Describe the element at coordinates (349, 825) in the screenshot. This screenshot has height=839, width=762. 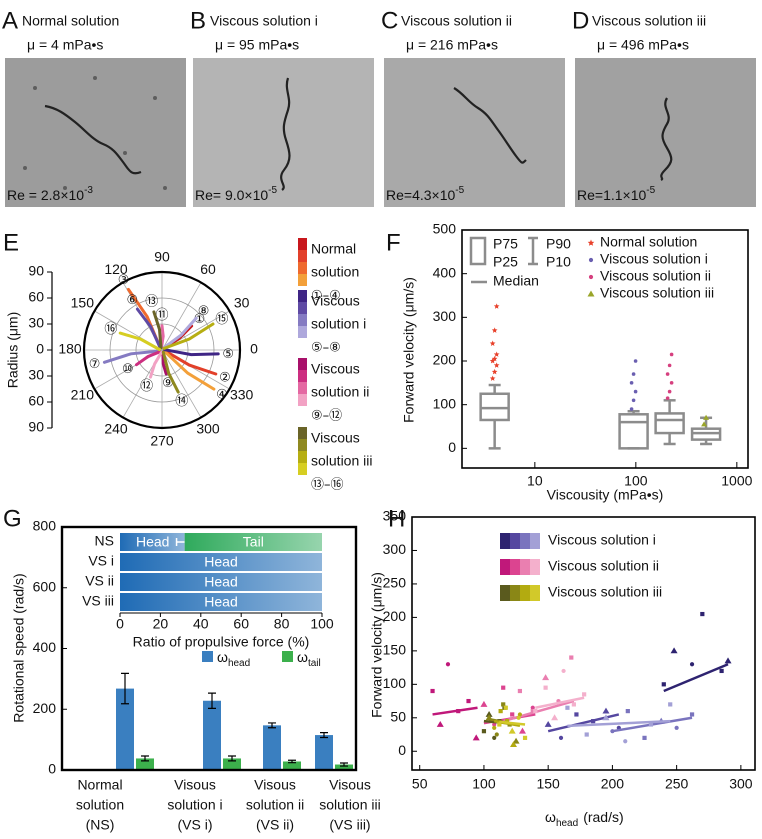
I see `x-tick-label: (VS iii)` at that location.